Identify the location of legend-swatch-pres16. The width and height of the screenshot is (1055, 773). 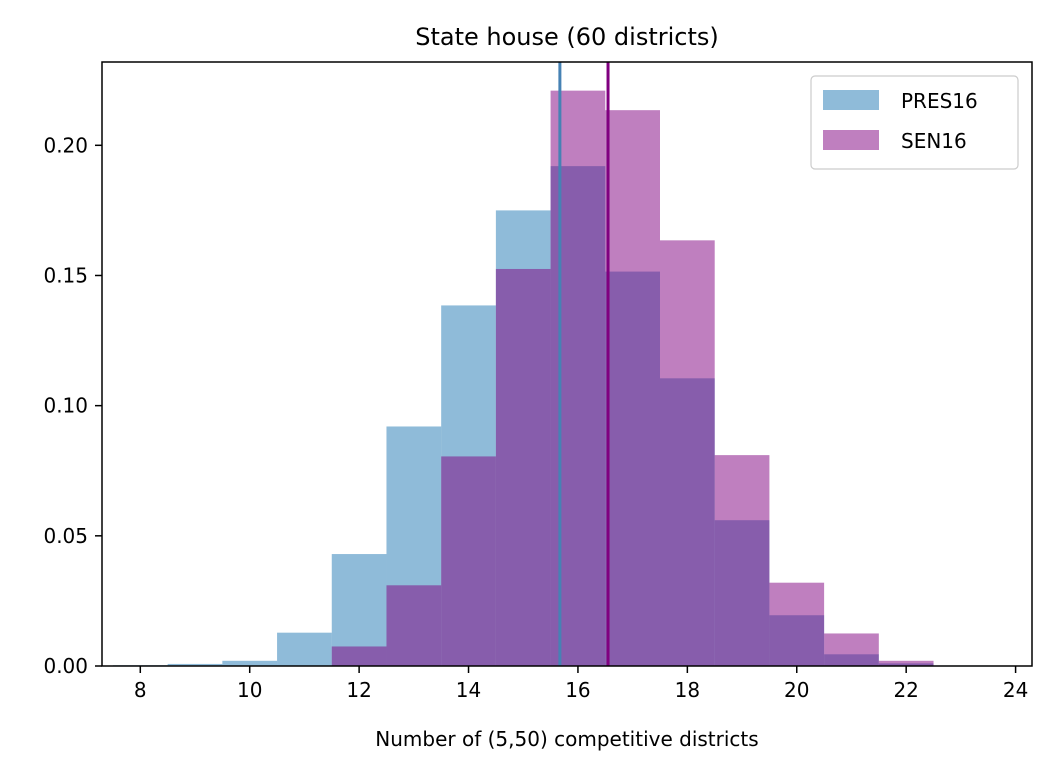
(851, 100).